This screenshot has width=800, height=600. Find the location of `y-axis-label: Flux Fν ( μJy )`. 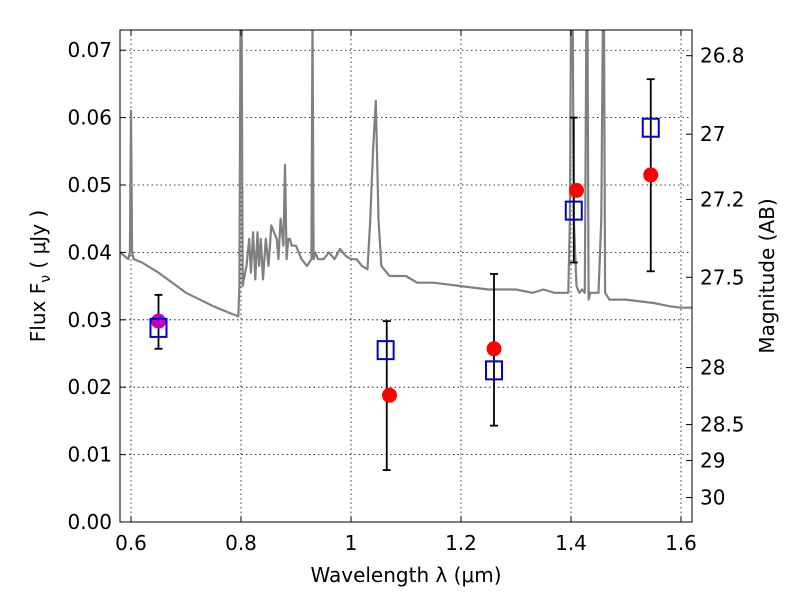

y-axis-label: Flux Fν ( μJy ) is located at coordinates (40, 276).